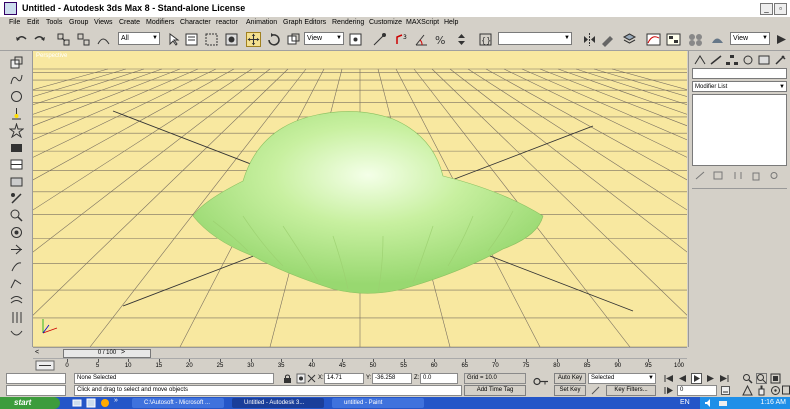  What do you see at coordinates (39, 39) in the screenshot?
I see `redo-icon` at bounding box center [39, 39].